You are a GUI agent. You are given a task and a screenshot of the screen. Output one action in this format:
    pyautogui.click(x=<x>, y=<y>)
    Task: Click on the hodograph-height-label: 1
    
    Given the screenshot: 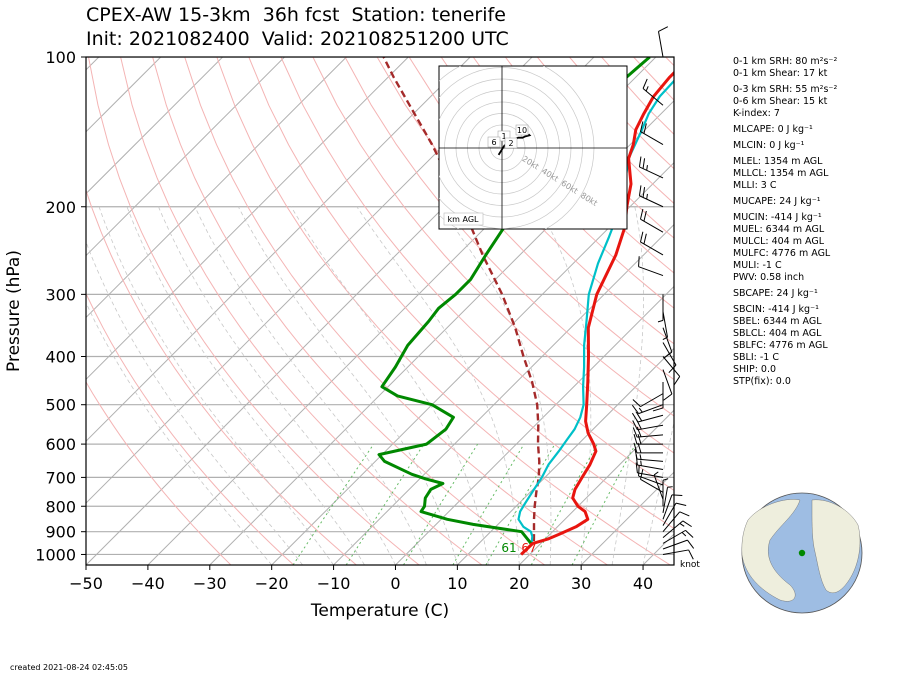 What is the action you would take?
    pyautogui.click(x=503, y=136)
    